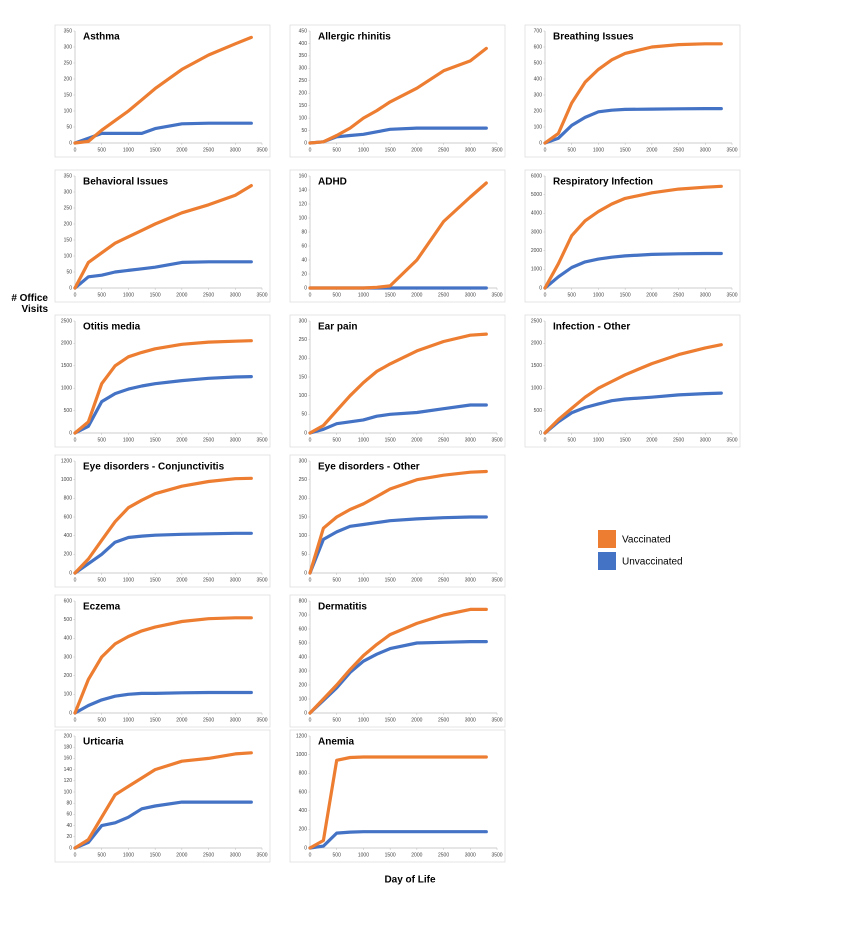 Image resolution: width=850 pixels, height=942 pixels. I want to click on chart-title: Behavioral Issues, so click(125, 182).